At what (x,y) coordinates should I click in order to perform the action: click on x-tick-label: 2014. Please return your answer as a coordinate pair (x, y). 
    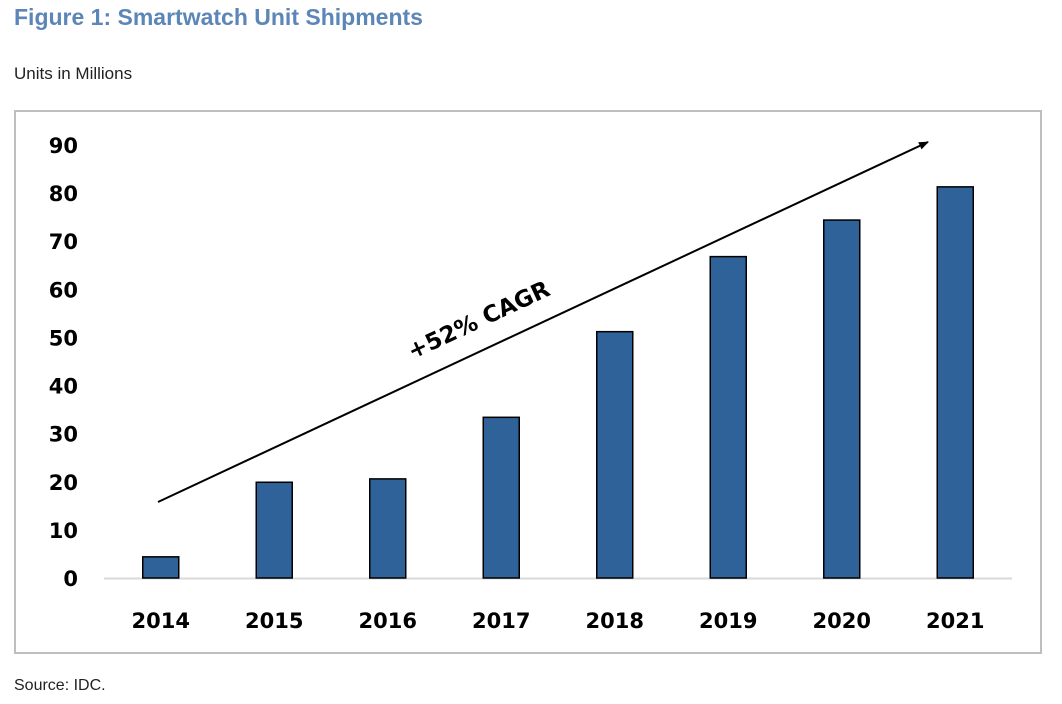
    Looking at the image, I should click on (161, 621).